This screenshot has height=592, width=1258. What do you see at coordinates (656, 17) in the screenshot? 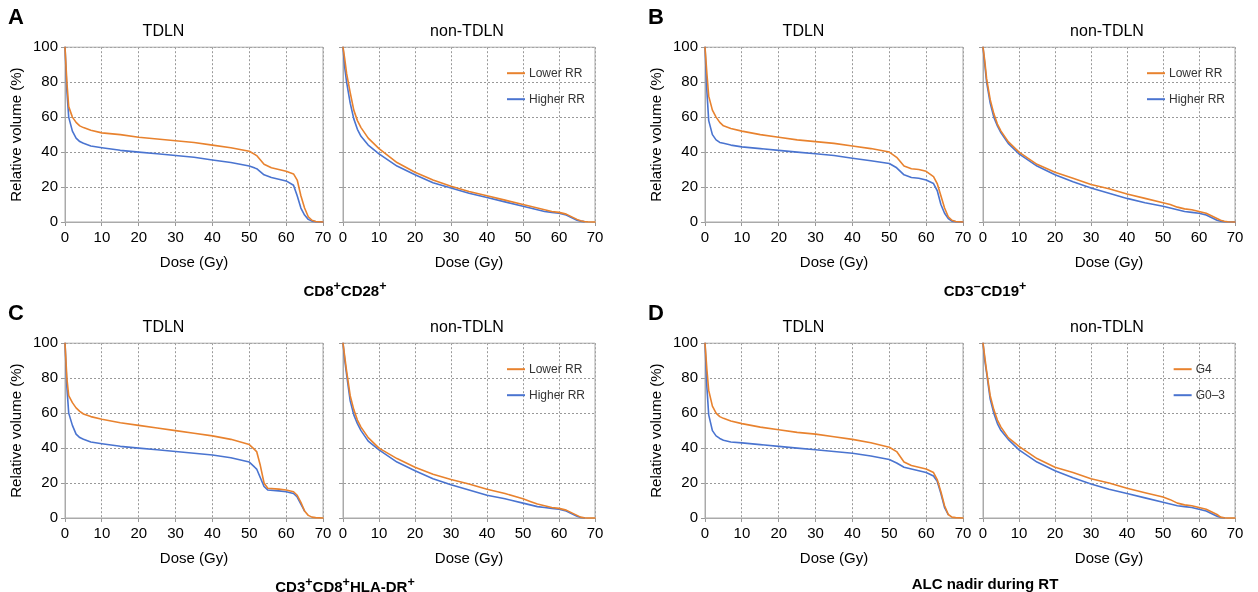
I see `text: B` at bounding box center [656, 17].